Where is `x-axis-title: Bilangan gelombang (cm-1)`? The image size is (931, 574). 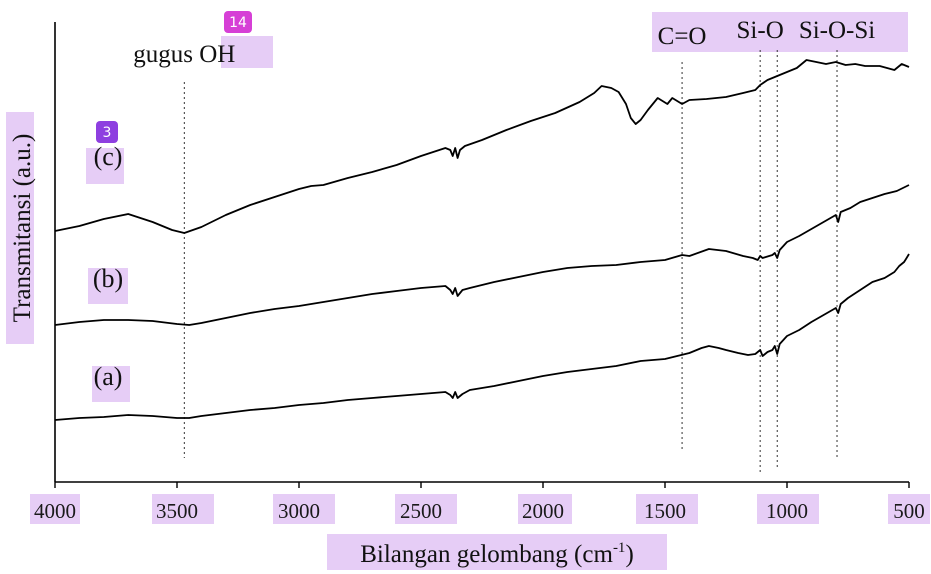 x-axis-title: Bilangan gelombang (cm-1) is located at coordinates (497, 554).